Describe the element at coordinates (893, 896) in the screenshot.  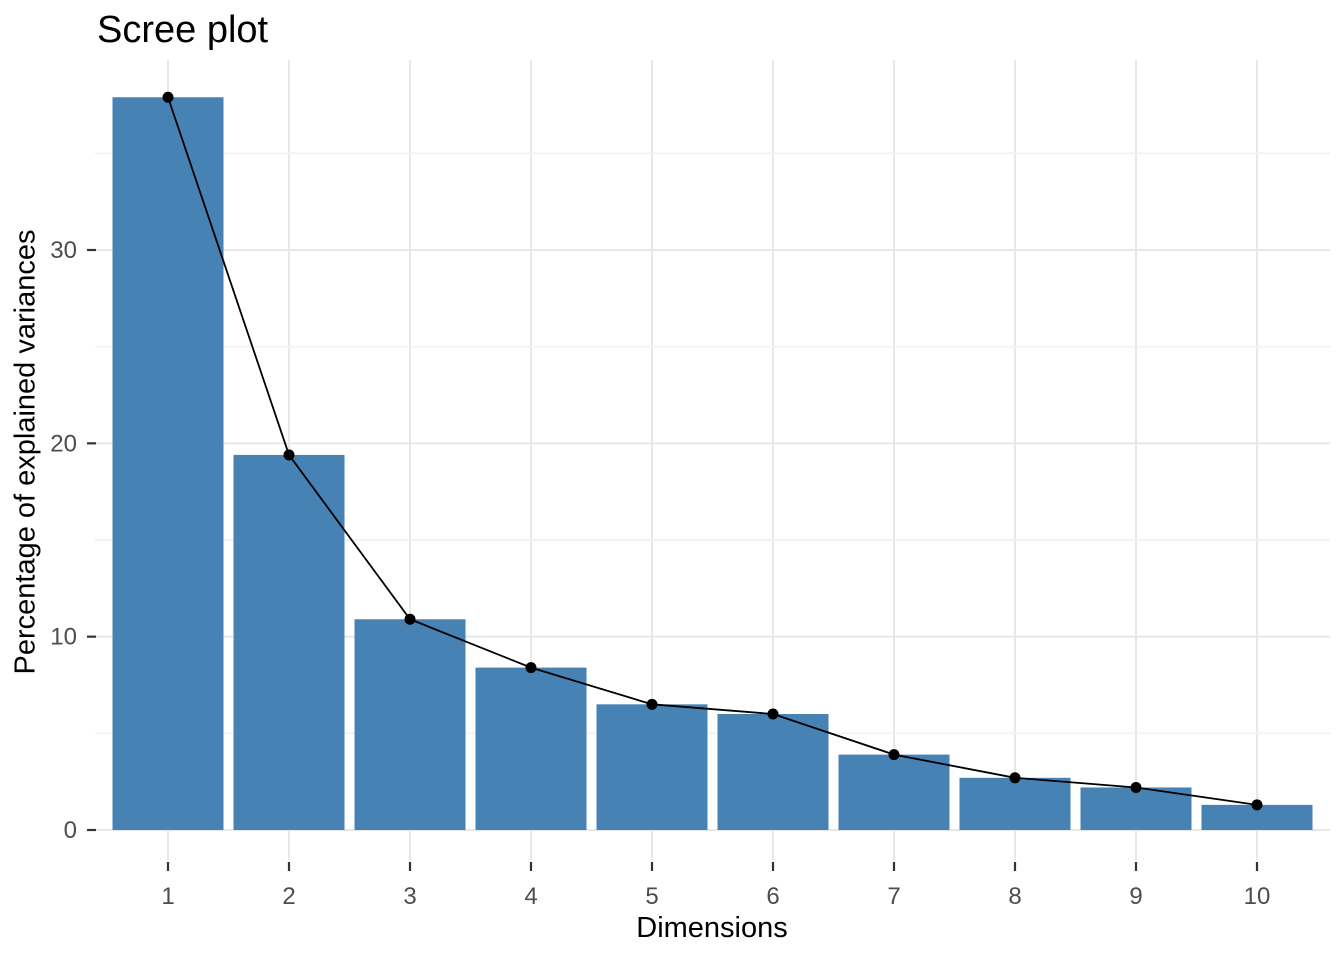
I see `x-tick-label: 7` at that location.